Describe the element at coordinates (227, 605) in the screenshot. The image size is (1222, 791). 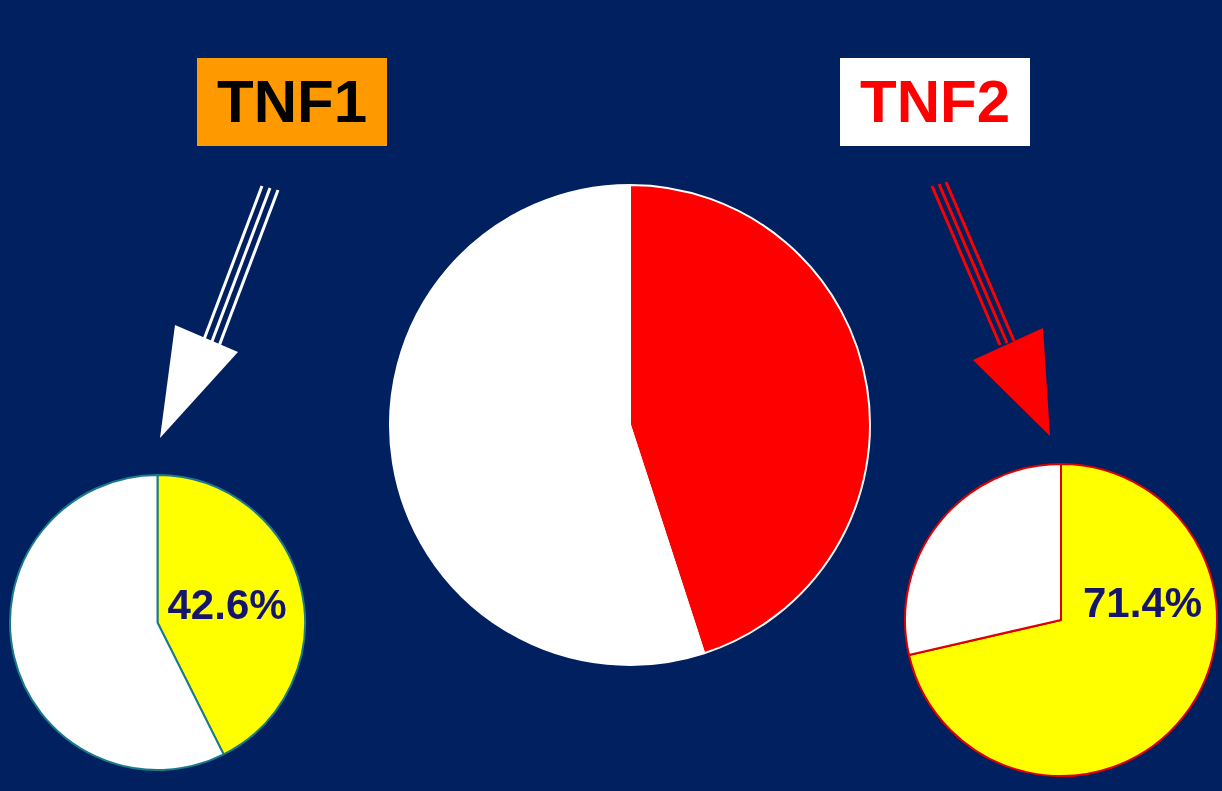
I see `data-label: 42.6%` at that location.